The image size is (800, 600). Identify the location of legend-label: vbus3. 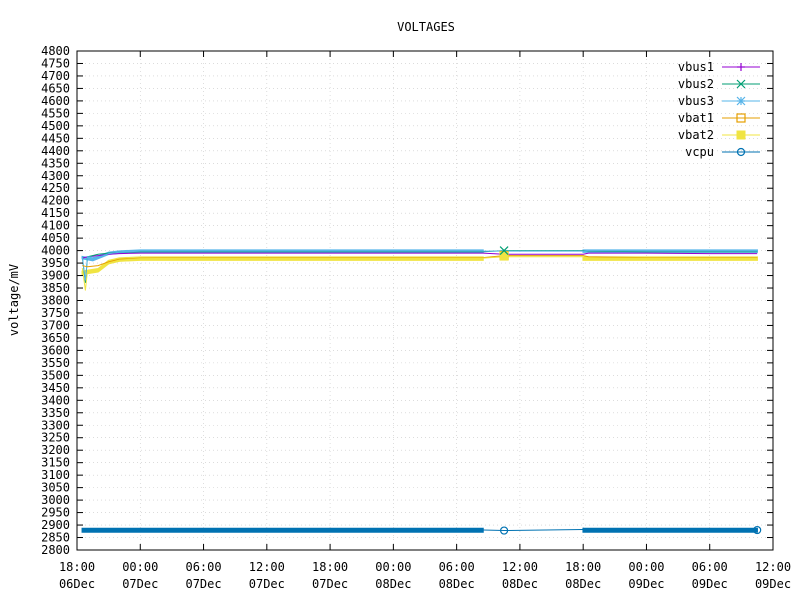
(696, 101).